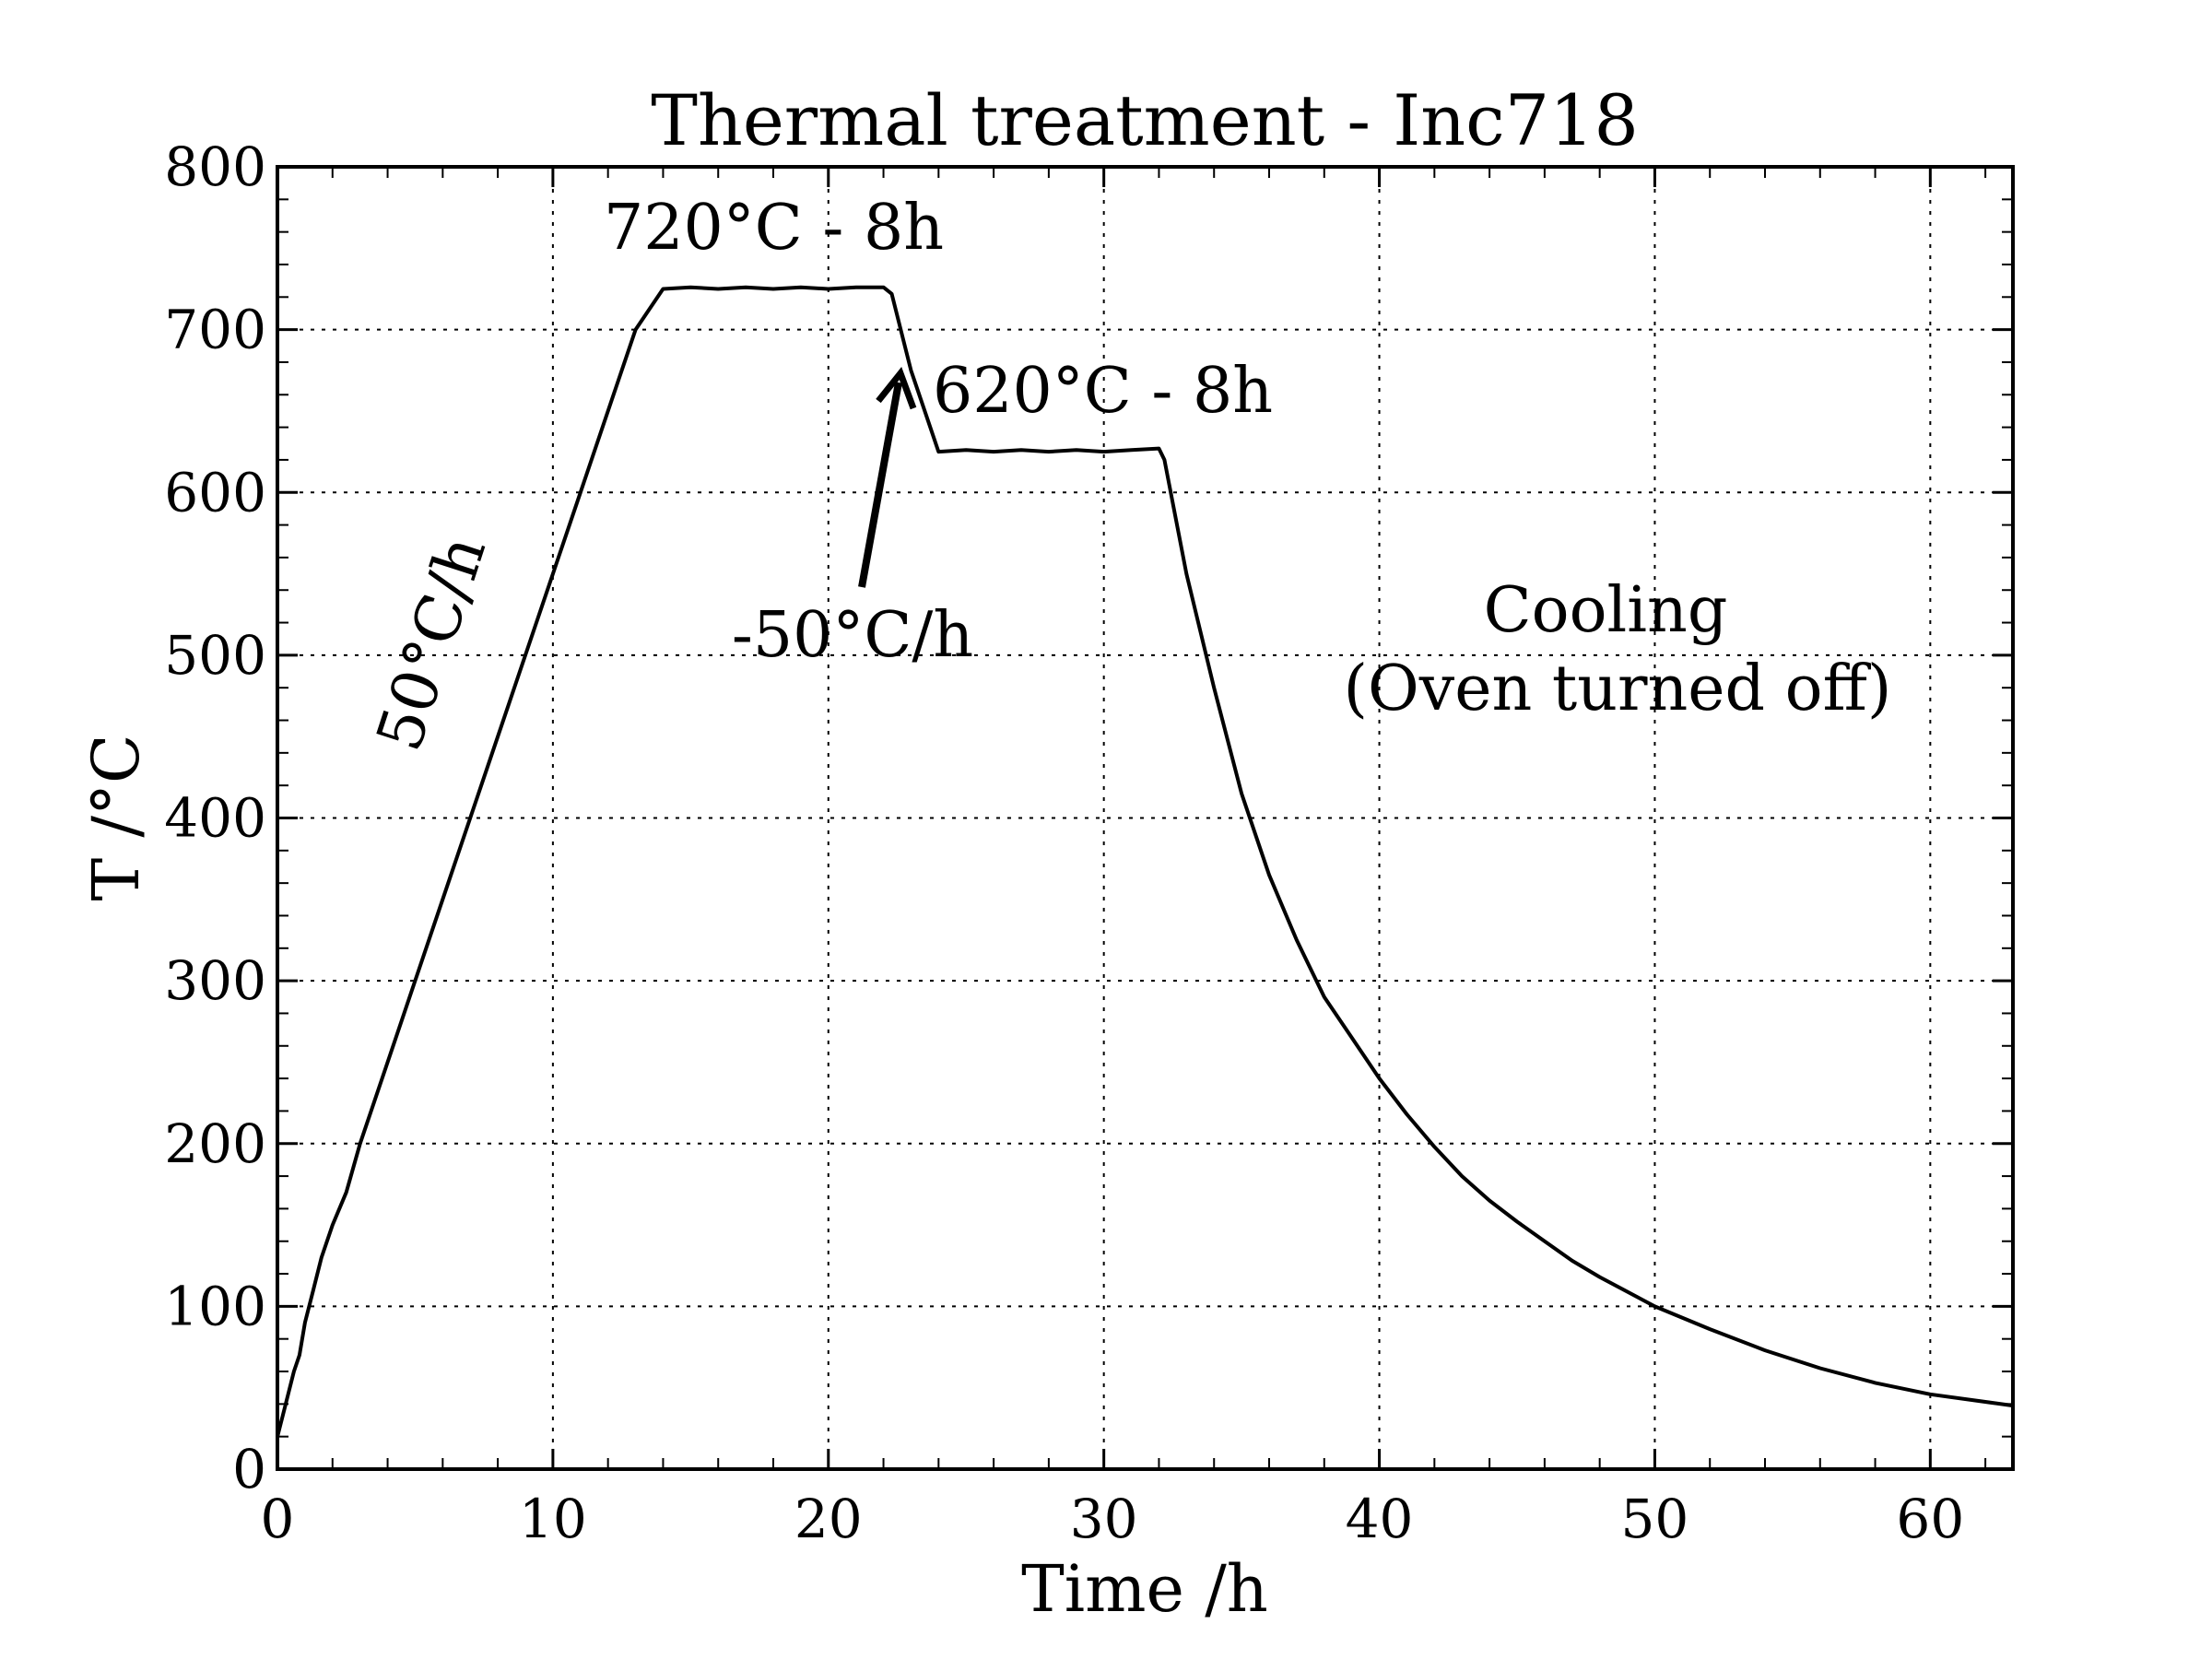 Image resolution: width=2212 pixels, height=1659 pixels. What do you see at coordinates (215, 655) in the screenshot?
I see `y-tick-label: 500` at bounding box center [215, 655].